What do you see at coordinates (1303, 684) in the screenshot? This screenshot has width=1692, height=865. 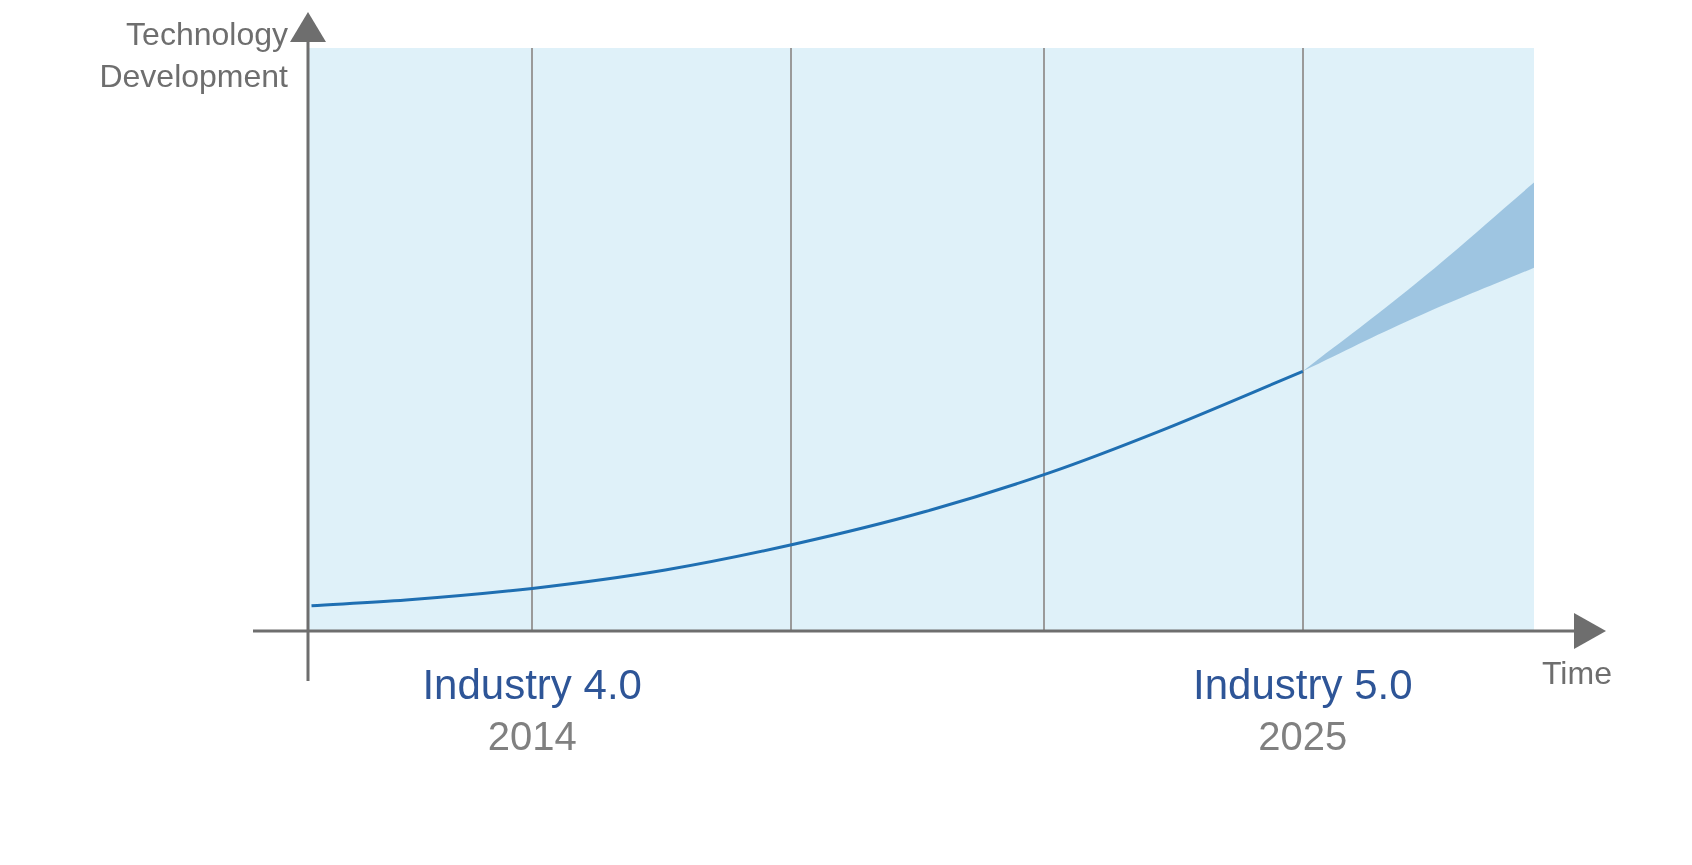 I see `text: Industry 5.0` at bounding box center [1303, 684].